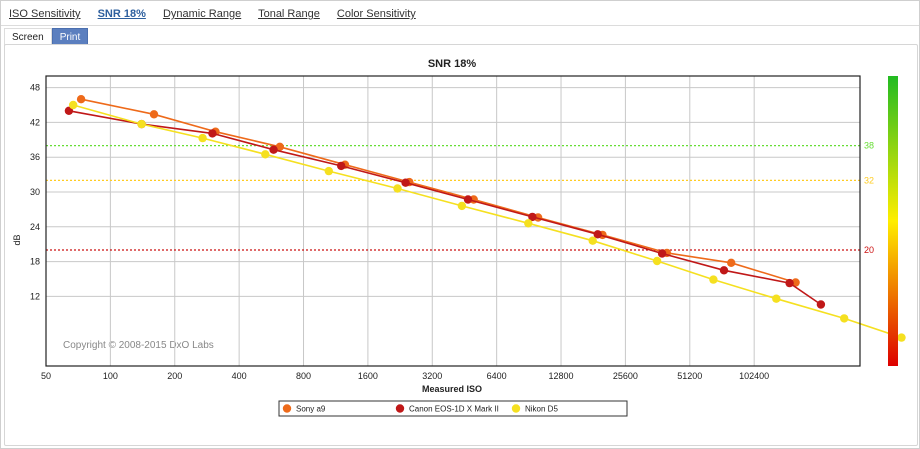 This screenshot has height=449, width=920. What do you see at coordinates (35, 296) in the screenshot?
I see `y-tick-label: 12` at bounding box center [35, 296].